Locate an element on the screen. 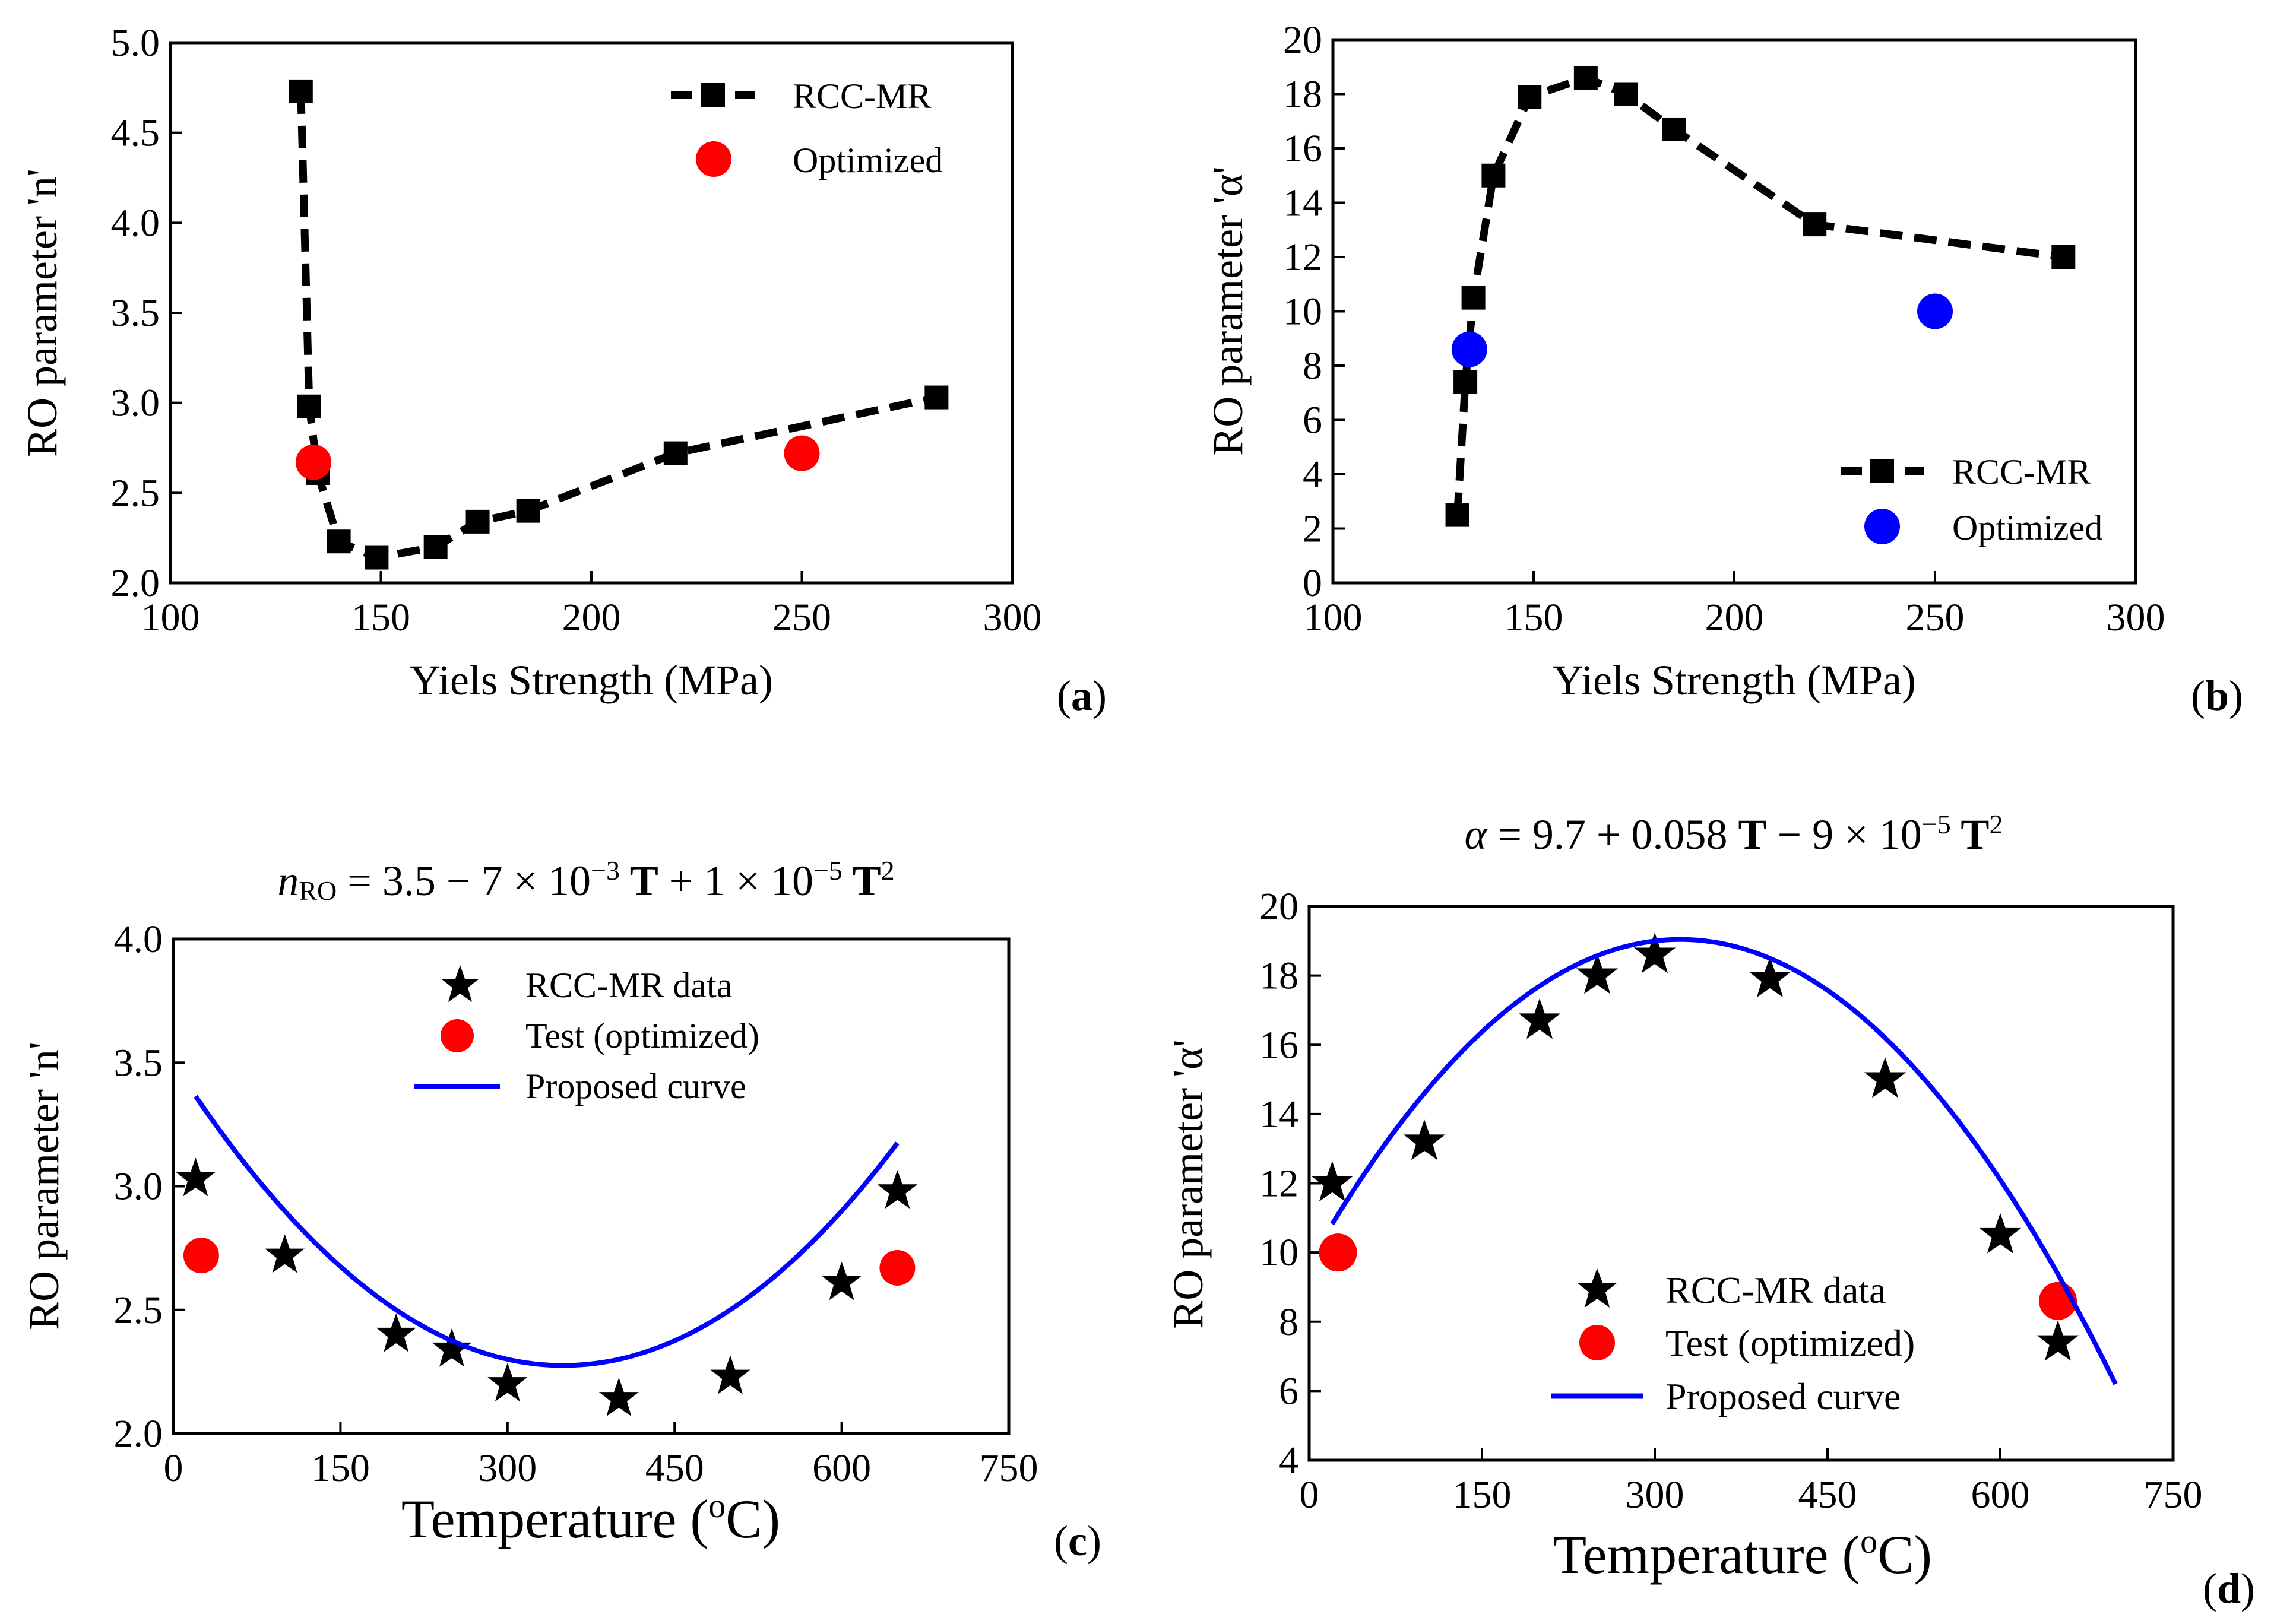 The height and width of the screenshot is (1624, 2293). equation-c-part1: = 3.5 − 7 × 10 is located at coordinates (464, 881).